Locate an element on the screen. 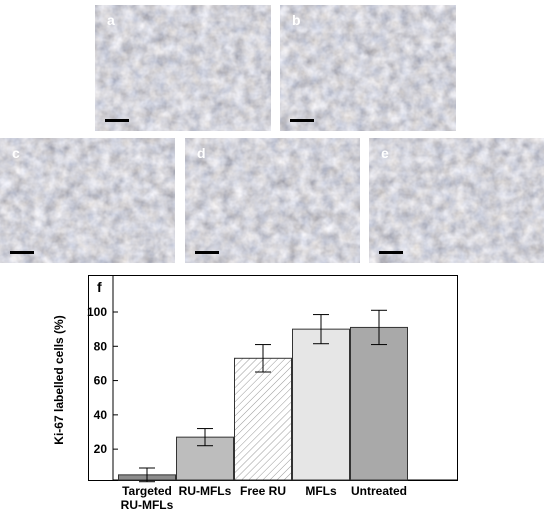 The height and width of the screenshot is (523, 544). panel-label: d is located at coordinates (201, 153).